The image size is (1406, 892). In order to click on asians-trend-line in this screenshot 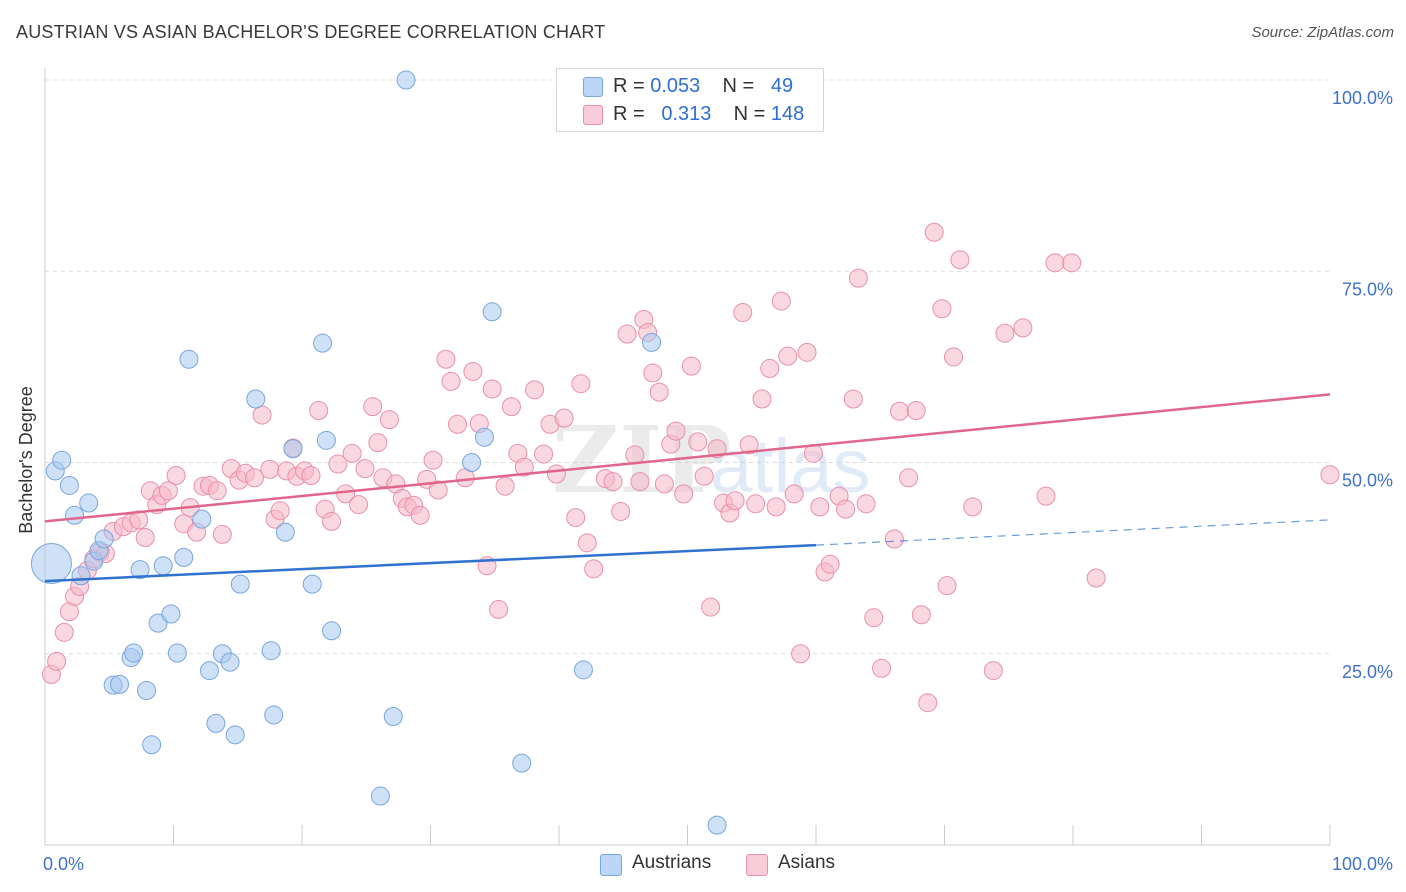, I will do `click(687, 458)`.